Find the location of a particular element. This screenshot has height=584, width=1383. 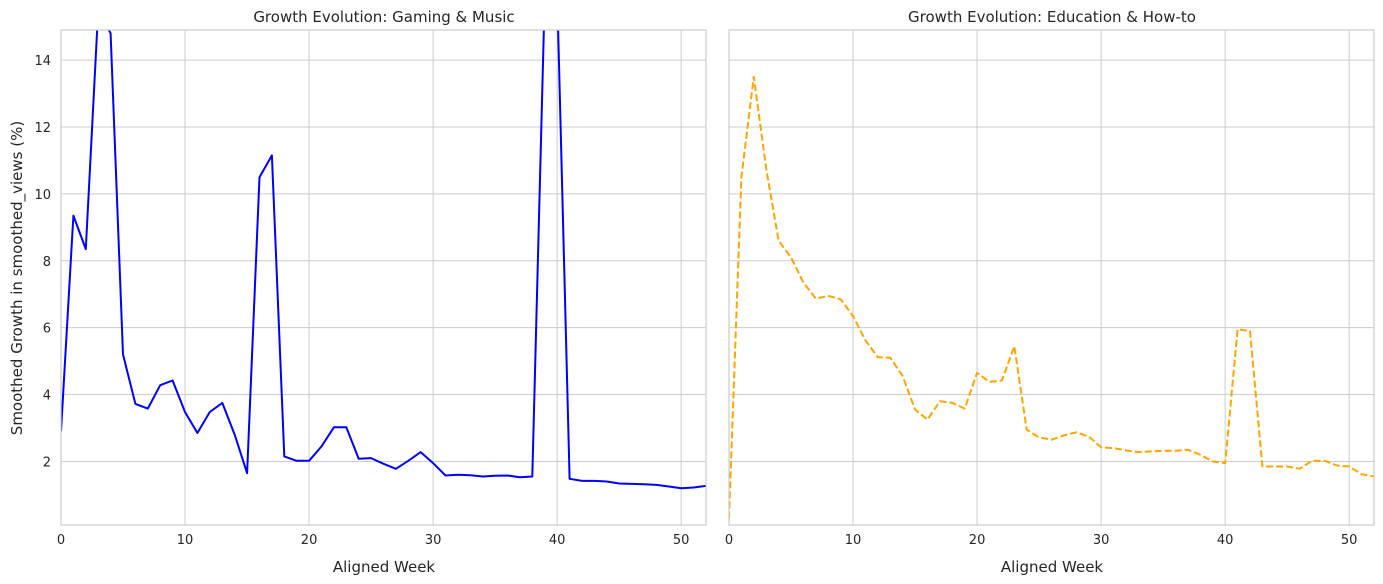

y-tick-label: 12 is located at coordinates (42, 128).